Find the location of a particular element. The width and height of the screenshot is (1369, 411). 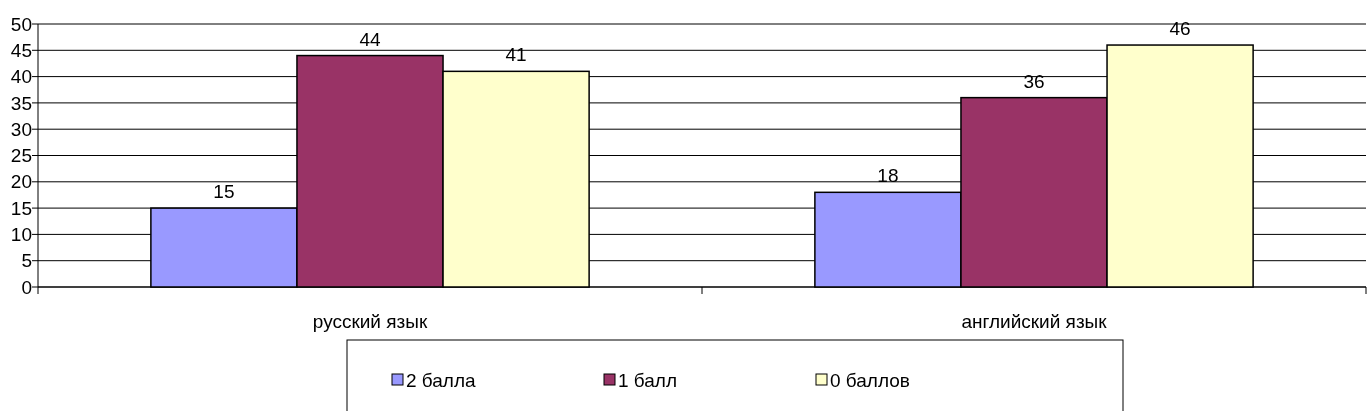

y-tick-label: 10 is located at coordinates (21, 235).